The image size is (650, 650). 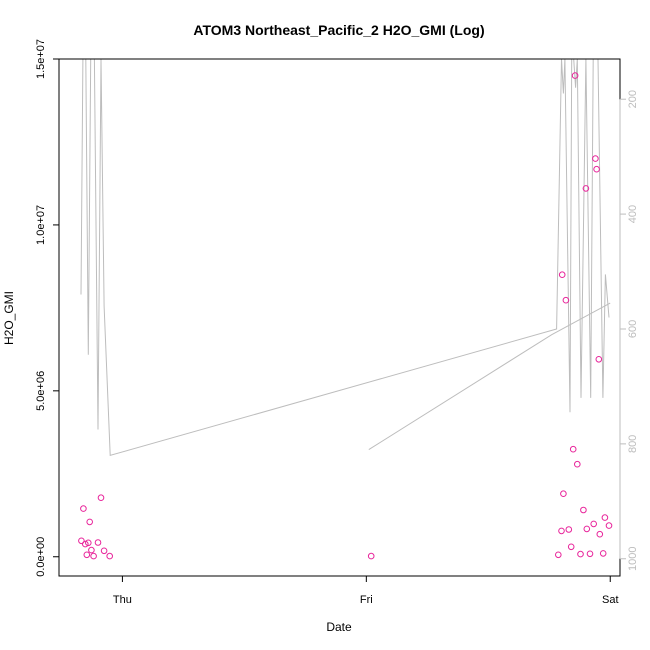 What do you see at coordinates (47, 308) in the screenshot?
I see `y-axis: 0.0e+00 5.0e+06 1.0e+07 1.5e+07` at bounding box center [47, 308].